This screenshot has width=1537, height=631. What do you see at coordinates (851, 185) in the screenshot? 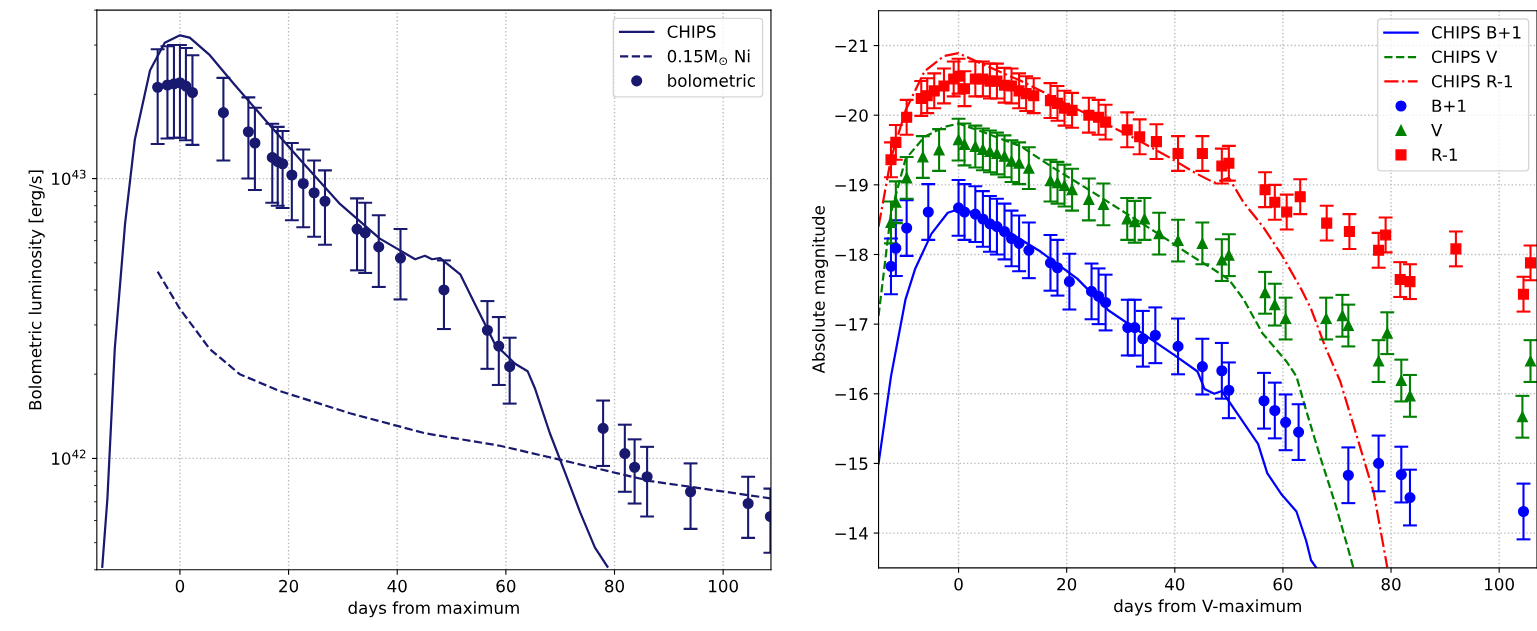
I see `y-tick-label: −19` at bounding box center [851, 185].